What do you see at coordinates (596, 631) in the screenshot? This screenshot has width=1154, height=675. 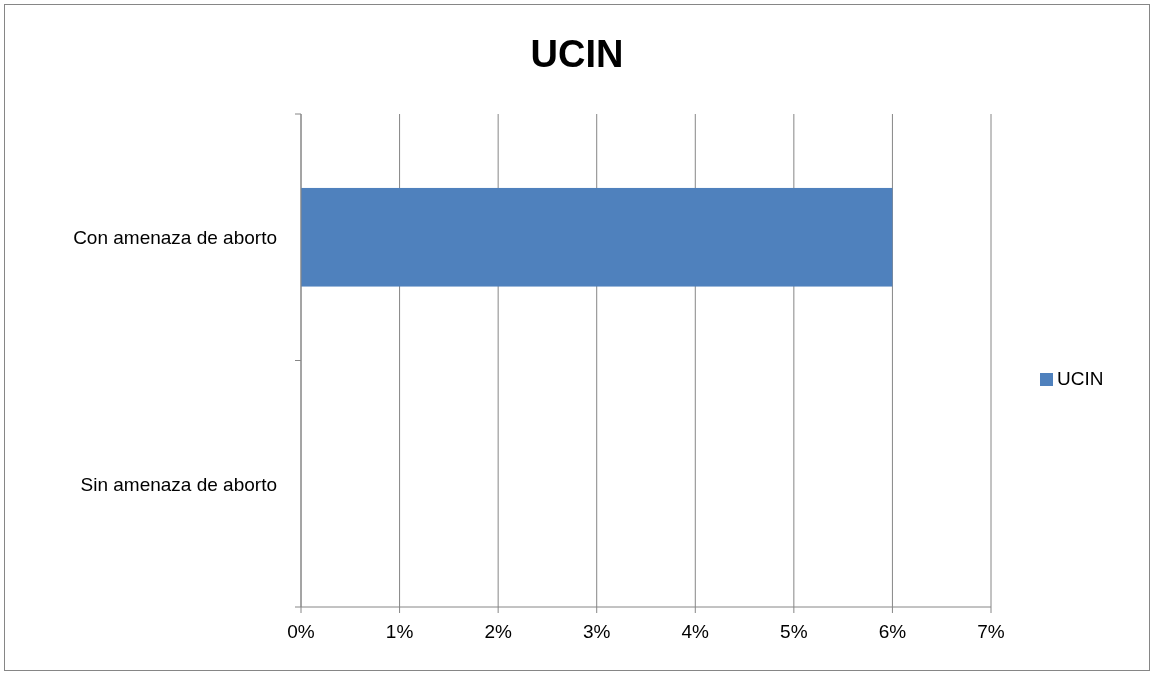 I see `x-tick-label: 3%` at bounding box center [596, 631].